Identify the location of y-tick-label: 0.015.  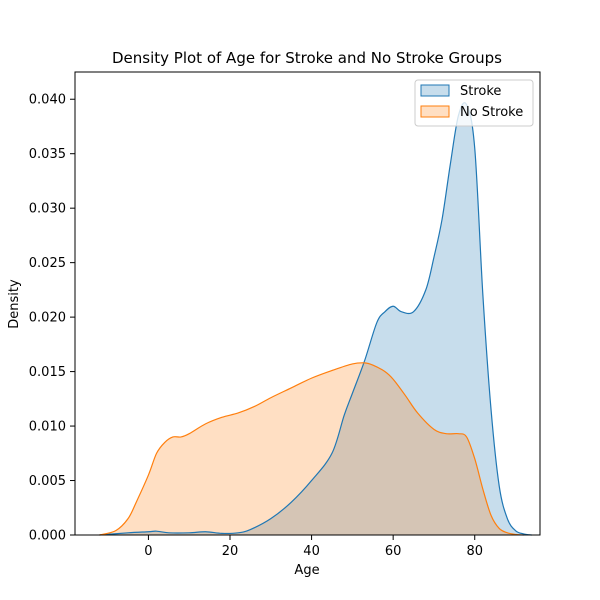
(47, 372).